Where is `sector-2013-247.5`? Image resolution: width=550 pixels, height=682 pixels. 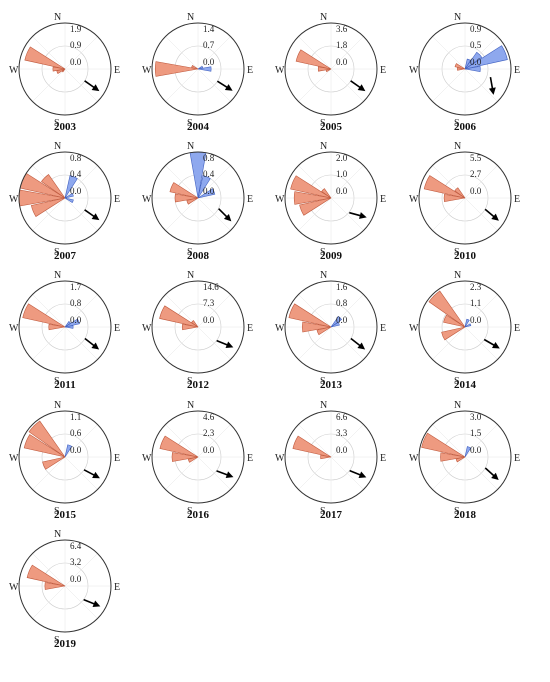 sector-2013-247.5 is located at coordinates (324, 331).